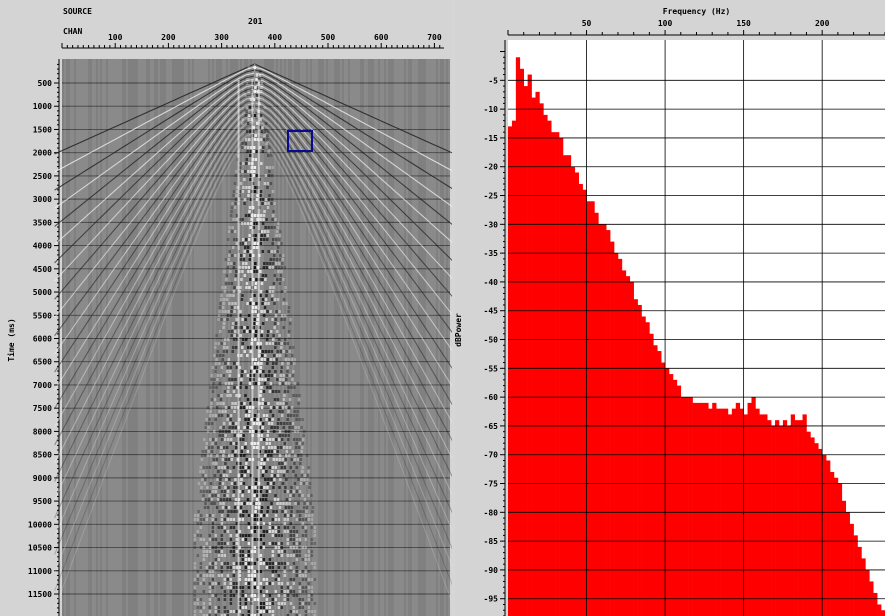  Describe the element at coordinates (42, 501) in the screenshot. I see `time-tick-label: 9500` at that location.